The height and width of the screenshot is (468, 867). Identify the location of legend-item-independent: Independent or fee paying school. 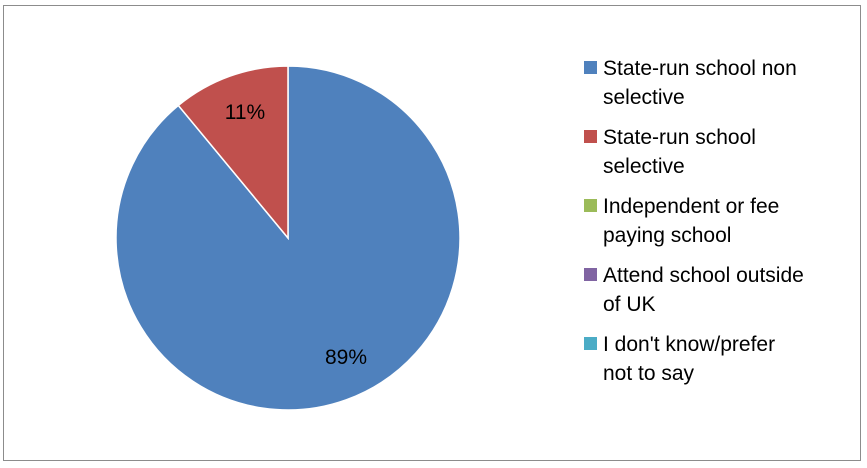
(719, 221).